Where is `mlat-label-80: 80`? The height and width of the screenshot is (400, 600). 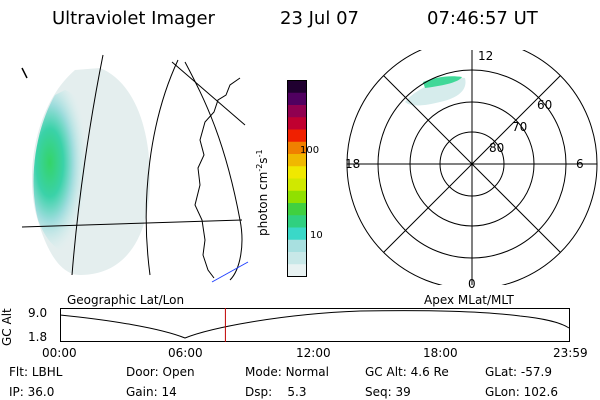
mlat-label-80: 80 is located at coordinates (497, 148).